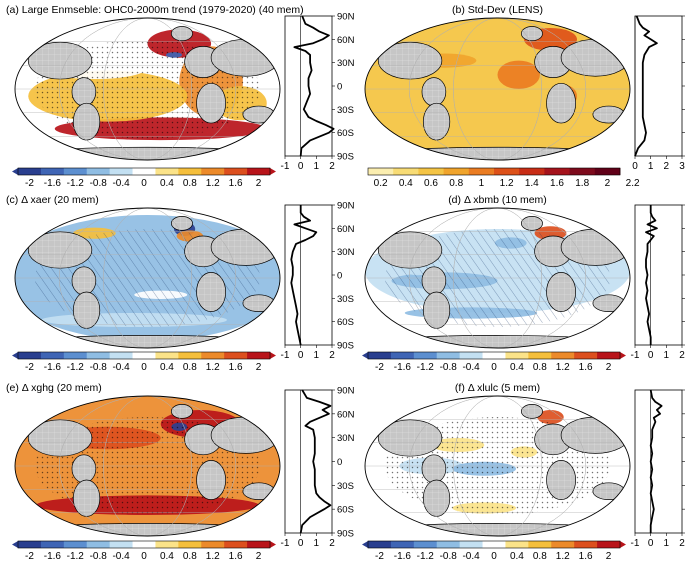  I want to click on colorbar-tick-label: -2, so click(29, 367).